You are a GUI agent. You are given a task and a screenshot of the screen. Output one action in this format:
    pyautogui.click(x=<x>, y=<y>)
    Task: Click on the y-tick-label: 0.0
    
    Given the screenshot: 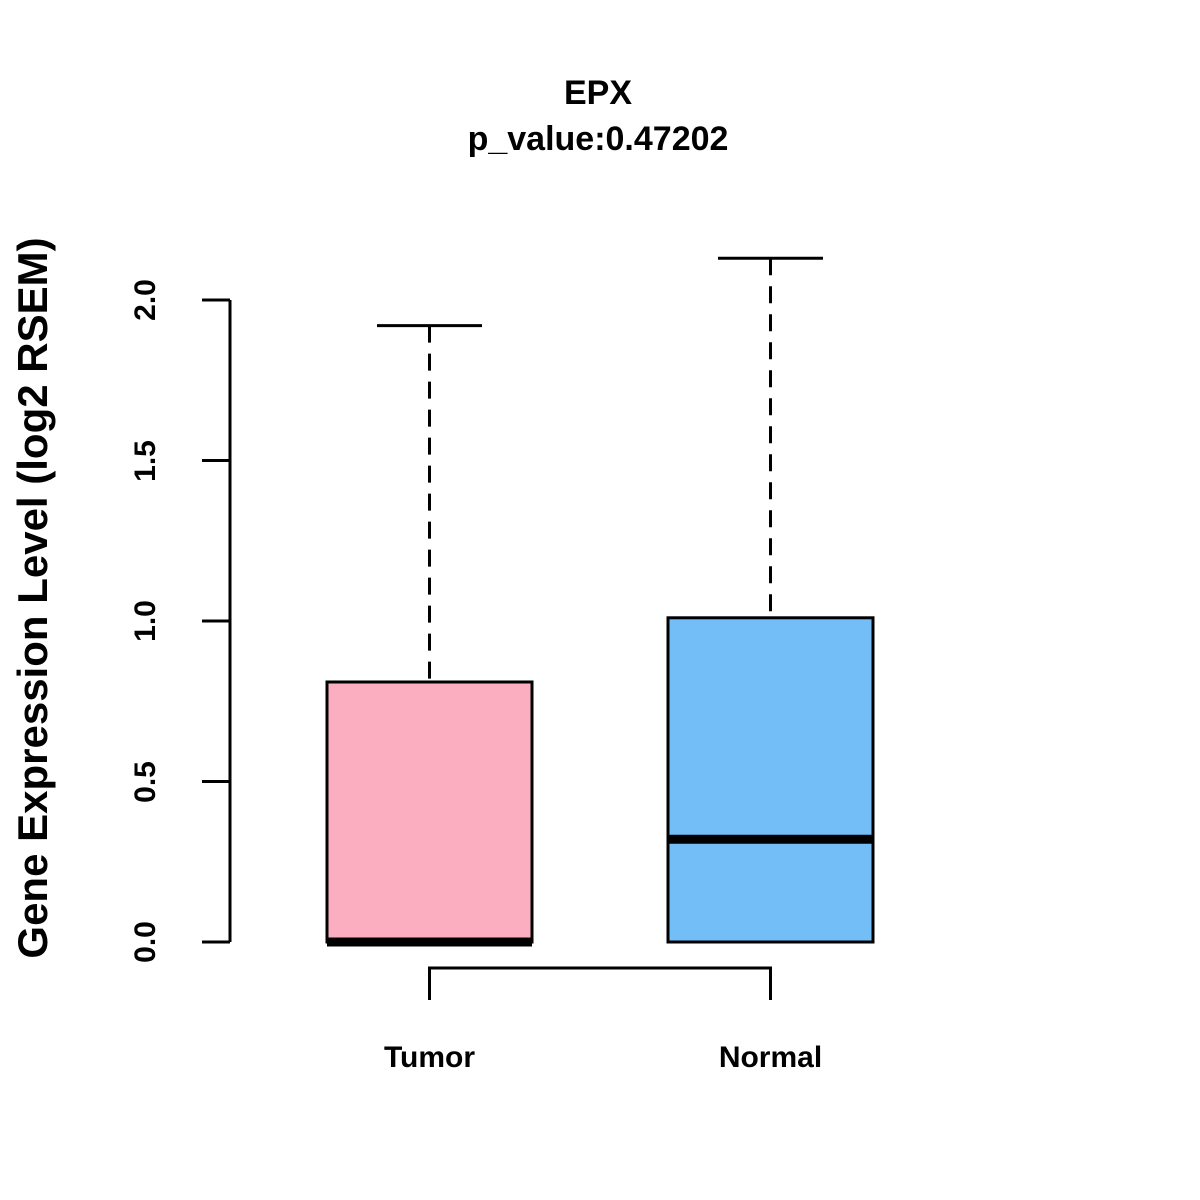 What is the action you would take?
    pyautogui.click(x=145, y=942)
    